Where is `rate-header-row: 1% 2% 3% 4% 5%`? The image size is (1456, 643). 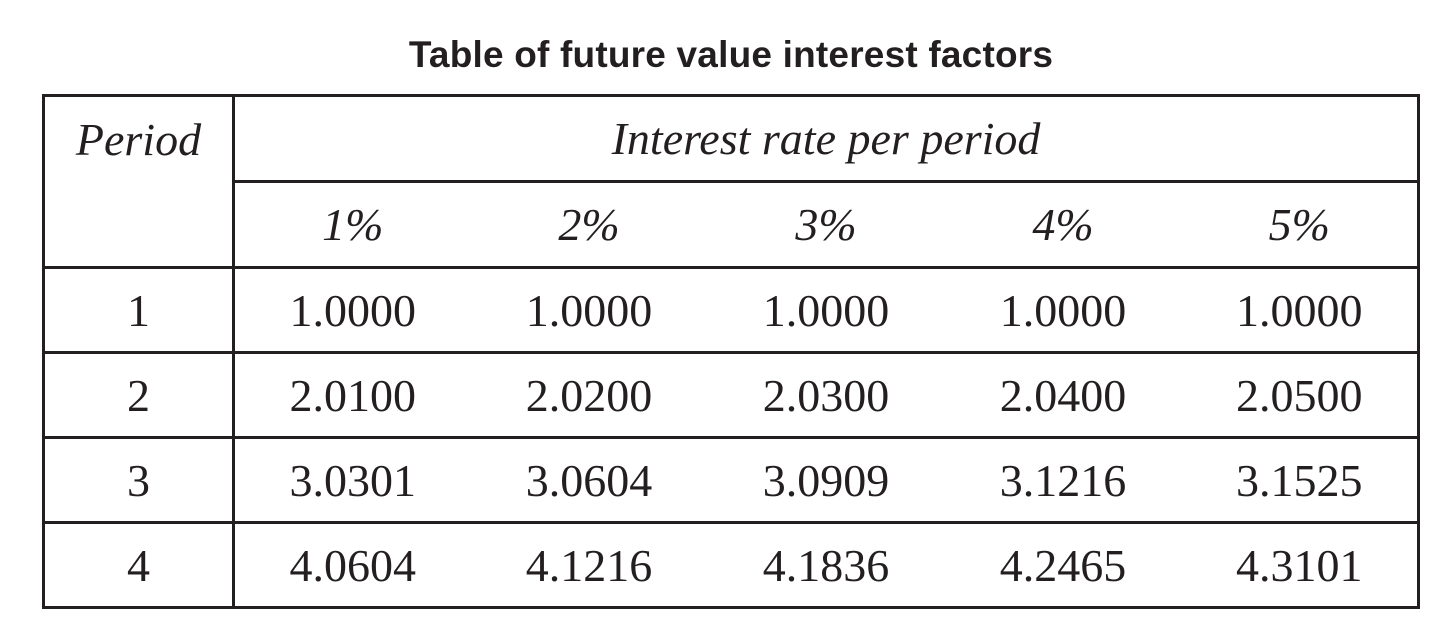
rate-header-row: 1% 2% 3% 4% 5% is located at coordinates (732, 225).